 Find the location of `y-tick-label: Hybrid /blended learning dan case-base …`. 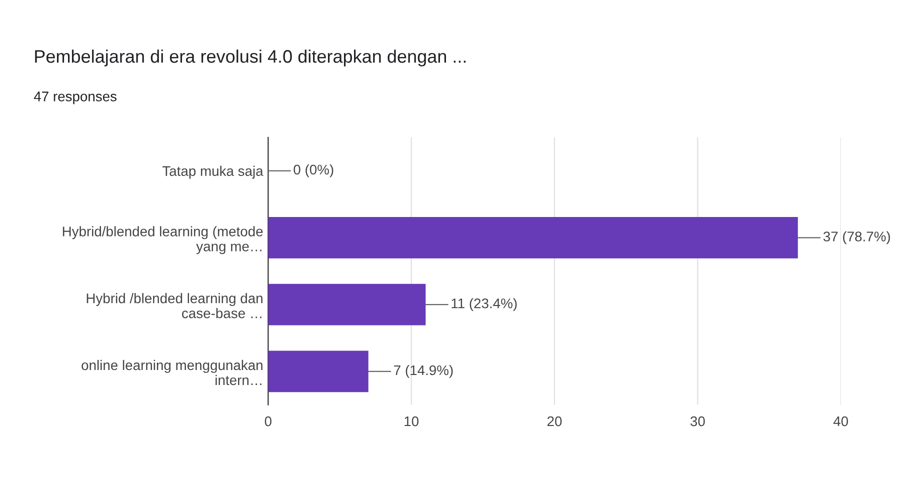

y-tick-label: Hybrid /blended learning dan case-base … is located at coordinates (174, 305).